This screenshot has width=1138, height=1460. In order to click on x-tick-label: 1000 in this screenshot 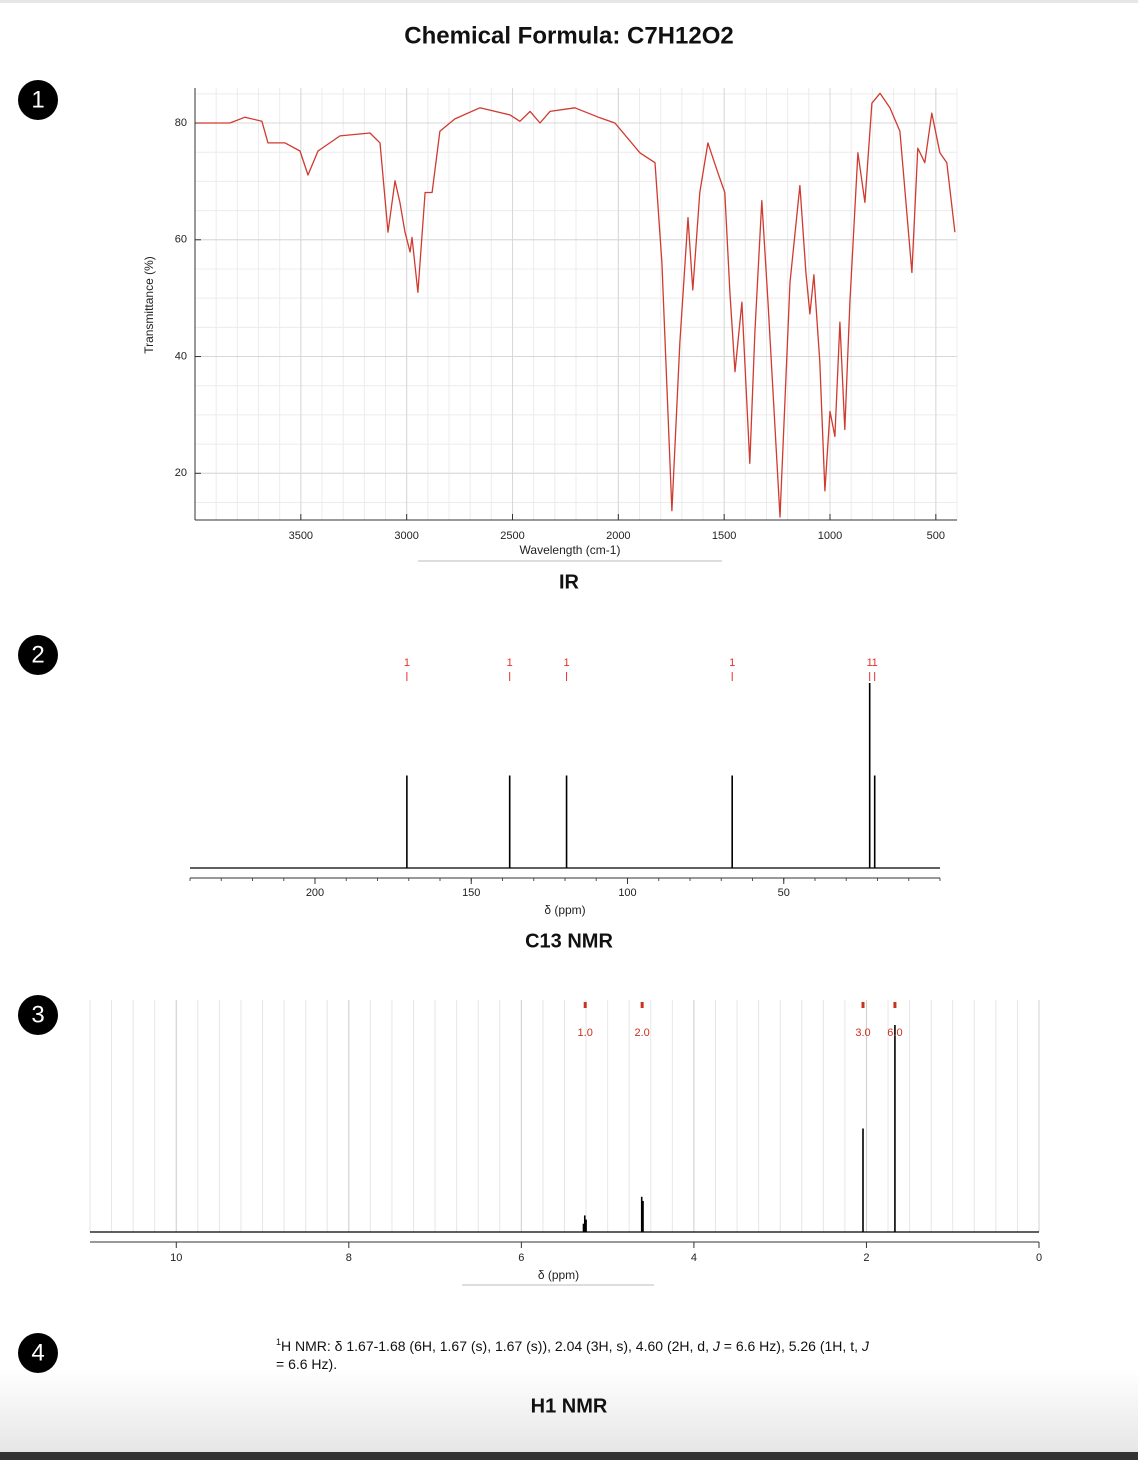, I will do `click(830, 536)`.